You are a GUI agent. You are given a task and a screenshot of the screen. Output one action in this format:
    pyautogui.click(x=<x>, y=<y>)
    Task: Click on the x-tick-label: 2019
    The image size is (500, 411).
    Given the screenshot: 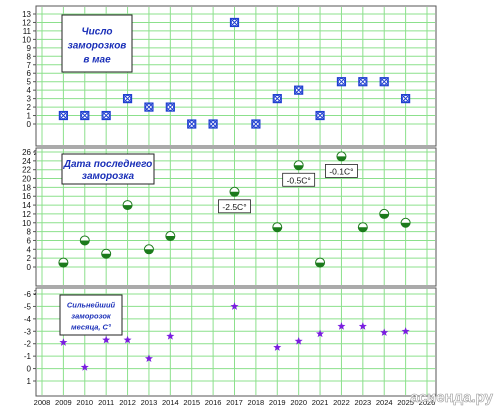 What is the action you would take?
    pyautogui.click(x=277, y=402)
    